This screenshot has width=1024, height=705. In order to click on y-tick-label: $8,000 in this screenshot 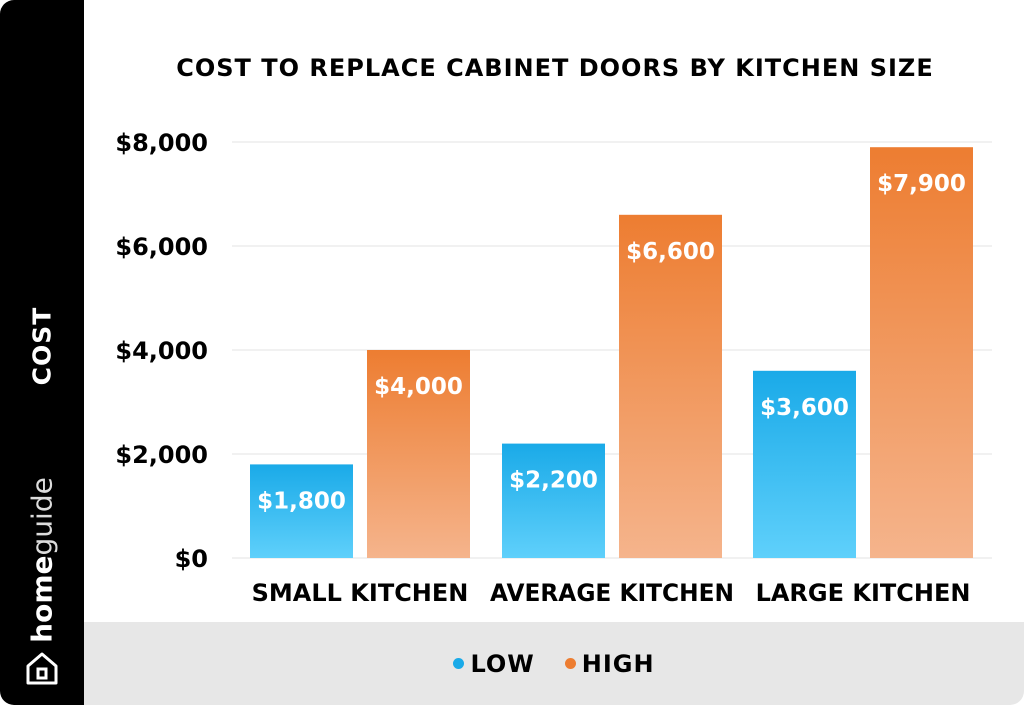, I will do `click(161, 143)`.